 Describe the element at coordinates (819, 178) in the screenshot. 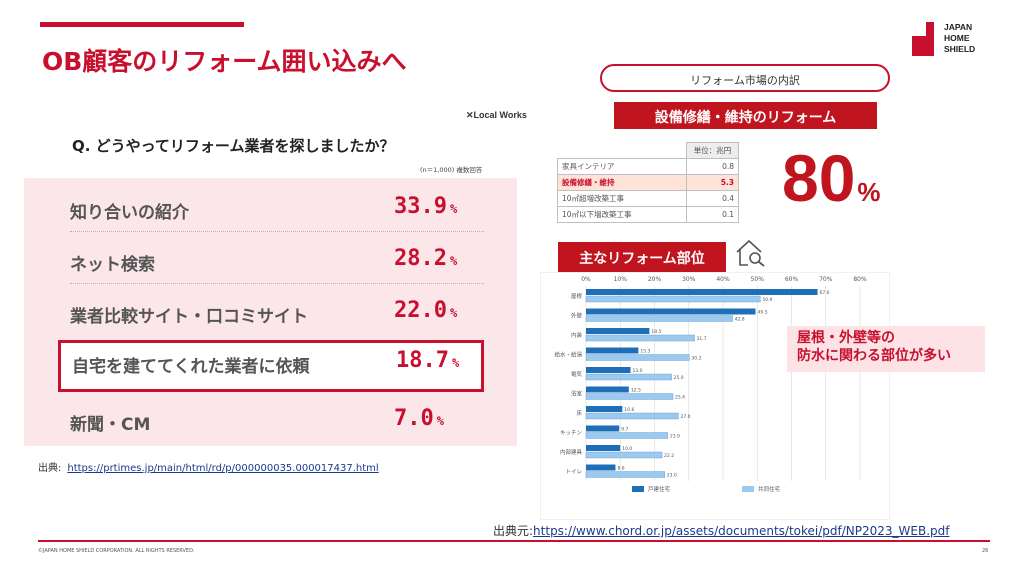

I see `share-percentage-number: 80` at that location.